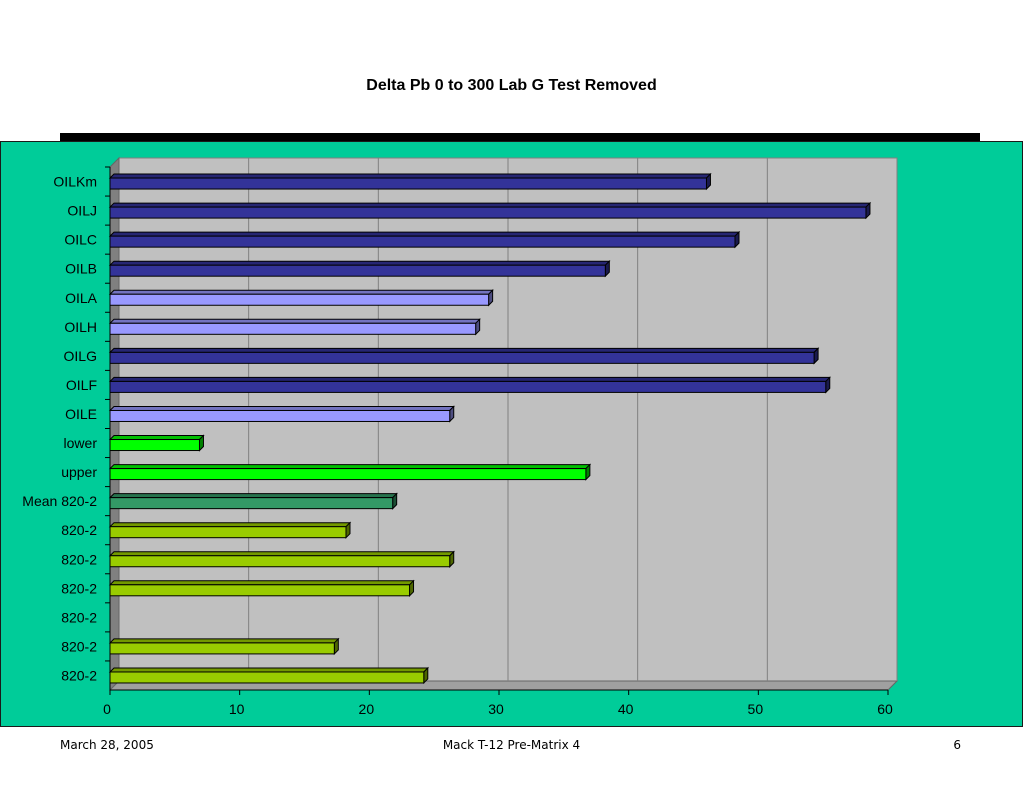 This screenshot has height=804, width=1023. Describe the element at coordinates (80, 356) in the screenshot. I see `category-label: OILG` at that location.